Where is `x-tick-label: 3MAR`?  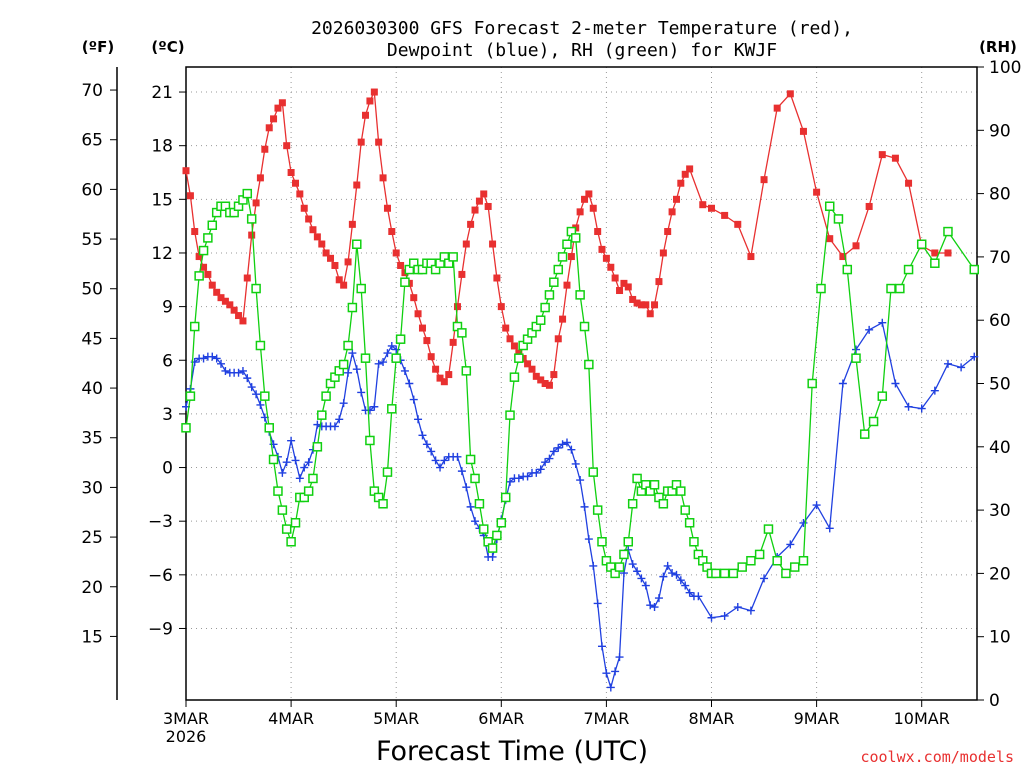 x-tick-label: 3MAR is located at coordinates (186, 718).